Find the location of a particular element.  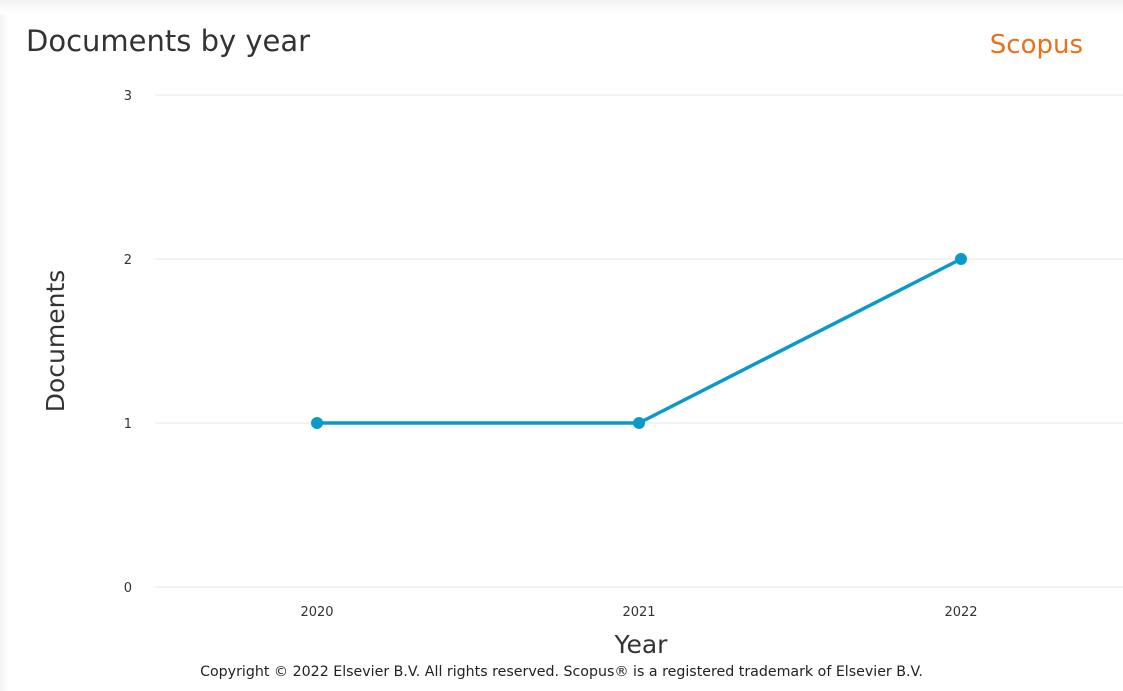

x-tick-label: 2020 is located at coordinates (316, 612).